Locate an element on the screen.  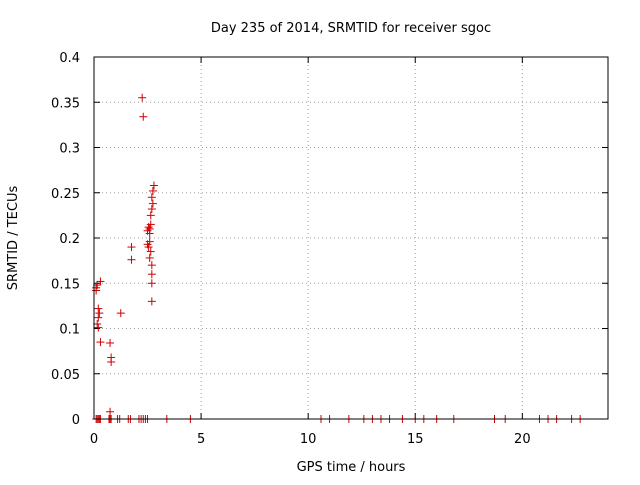
x-tick-labels: 0 5 10 15 20 is located at coordinates (310, 439).